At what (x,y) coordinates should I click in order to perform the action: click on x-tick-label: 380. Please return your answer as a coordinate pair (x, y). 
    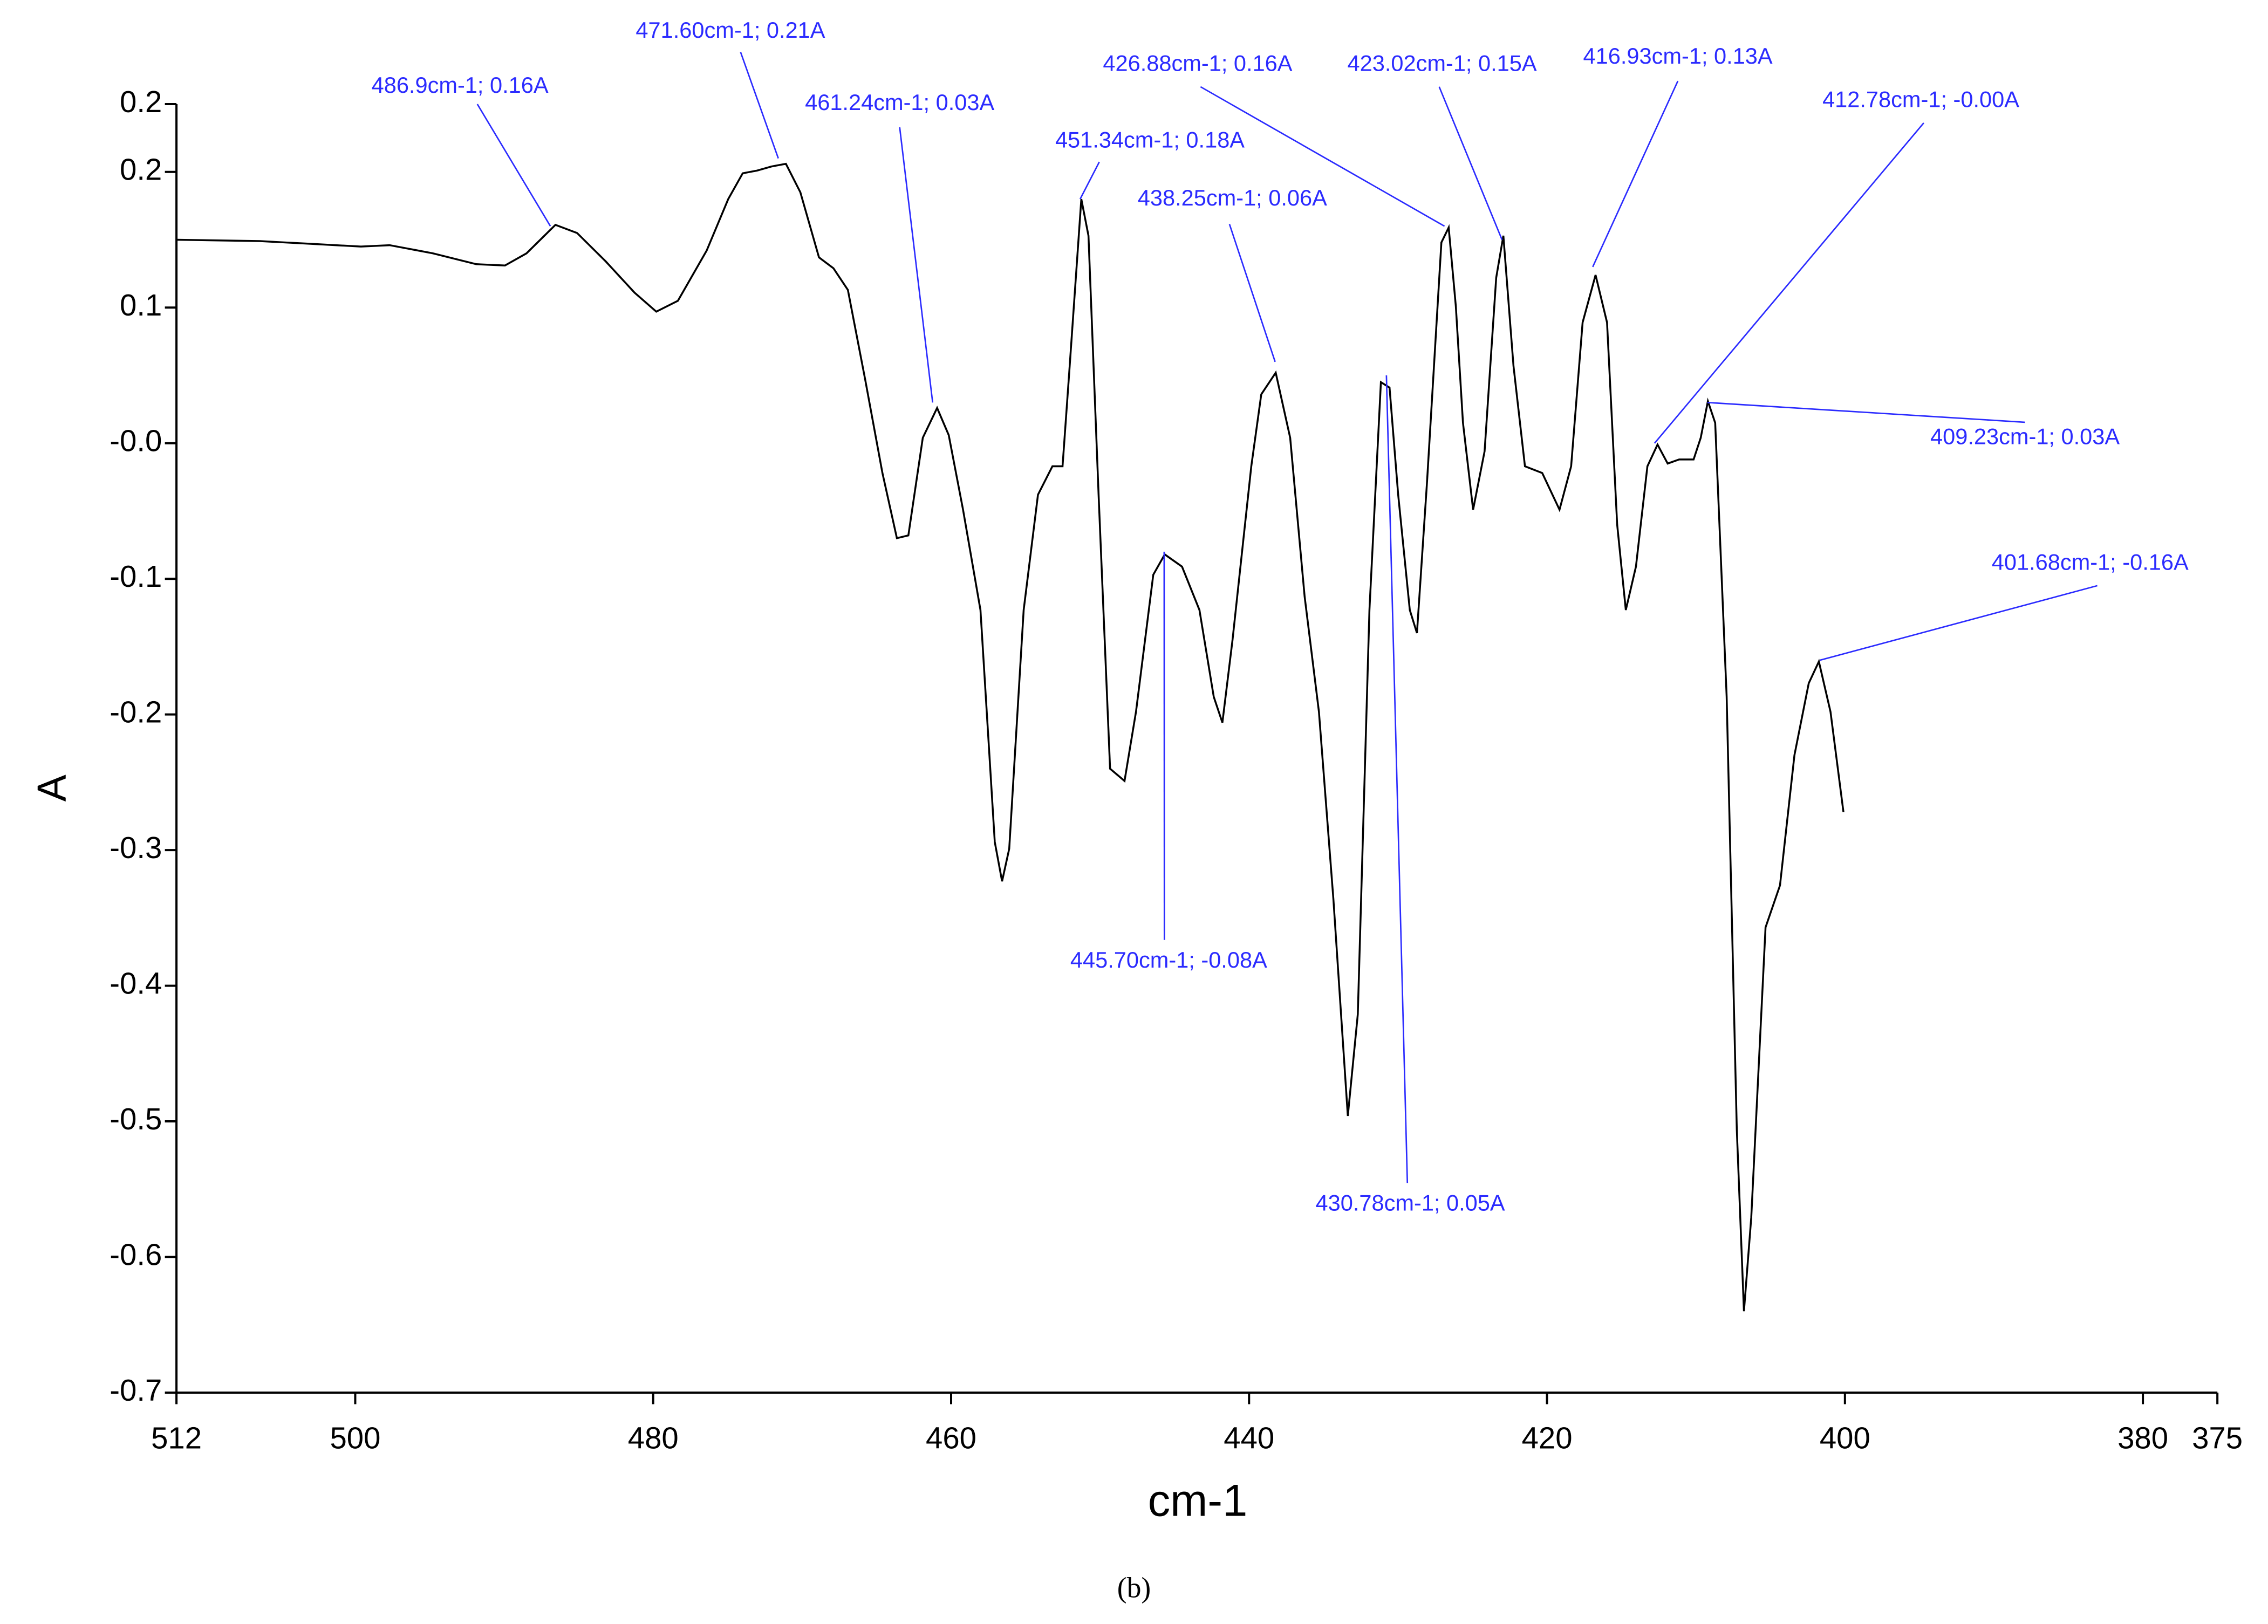
    Looking at the image, I should click on (2142, 1438).